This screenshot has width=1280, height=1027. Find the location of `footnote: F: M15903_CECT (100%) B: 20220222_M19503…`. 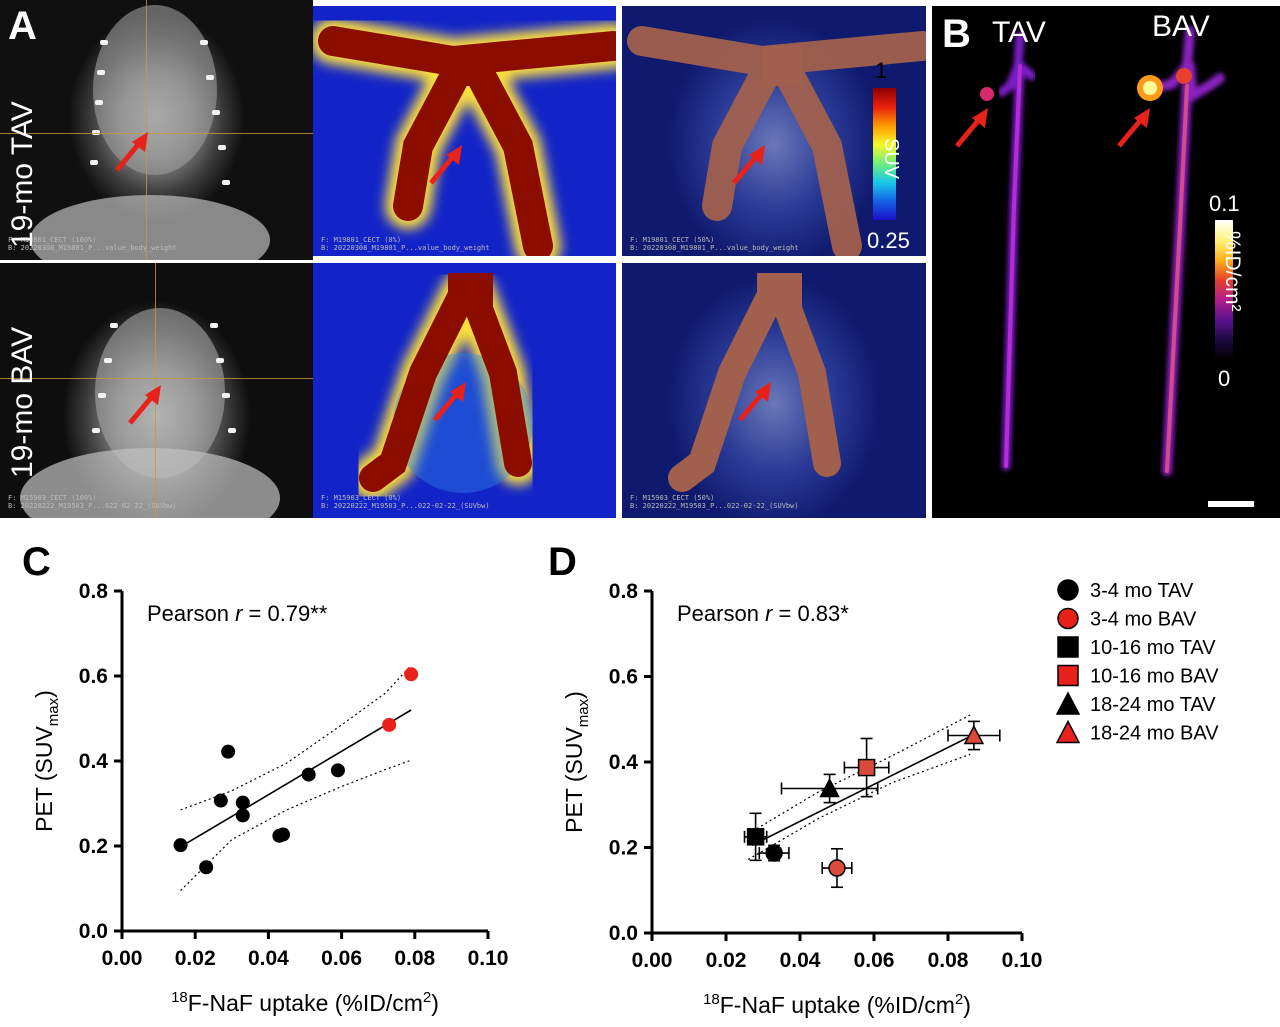

footnote: F: M15903_CECT (100%) B: 20220222_M19503… is located at coordinates (92, 502).